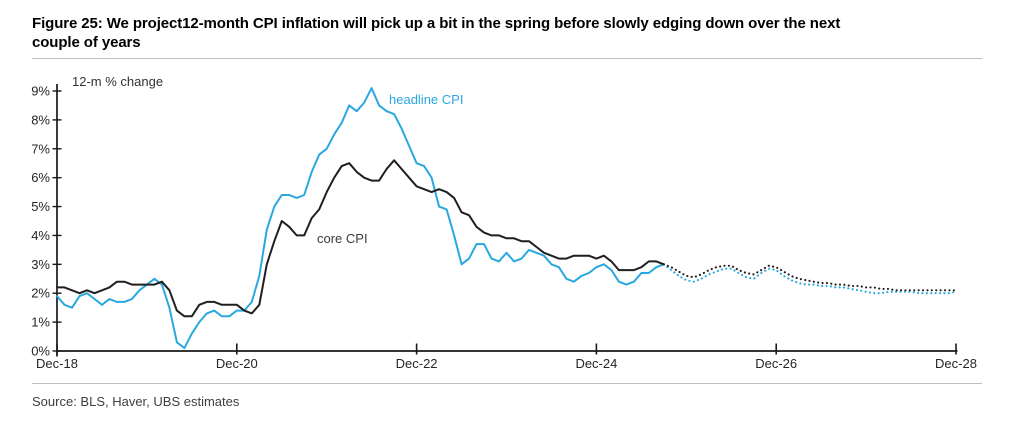 This screenshot has width=1024, height=425. I want to click on x-tick-label: Dec-28, so click(956, 363).